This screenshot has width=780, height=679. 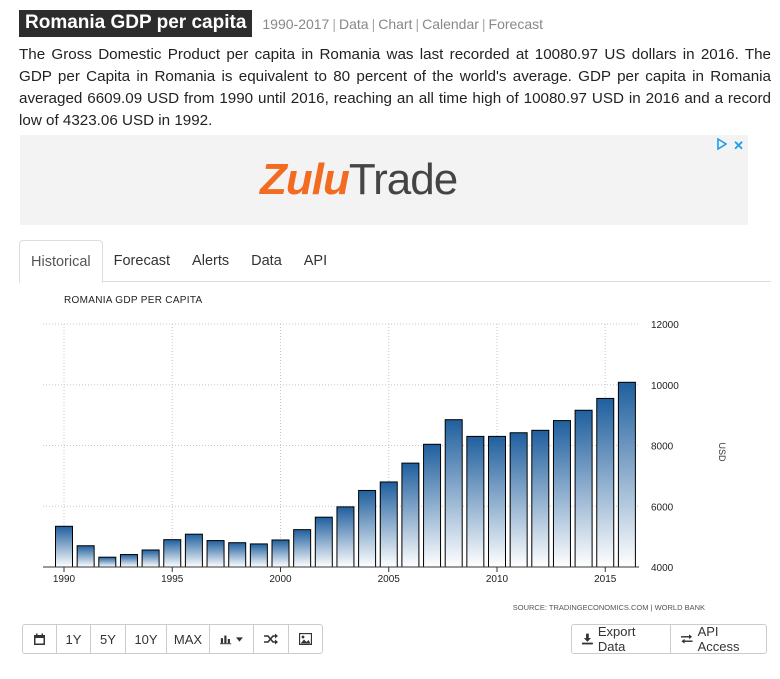 What do you see at coordinates (128, 561) in the screenshot?
I see `bar-1993` at bounding box center [128, 561].